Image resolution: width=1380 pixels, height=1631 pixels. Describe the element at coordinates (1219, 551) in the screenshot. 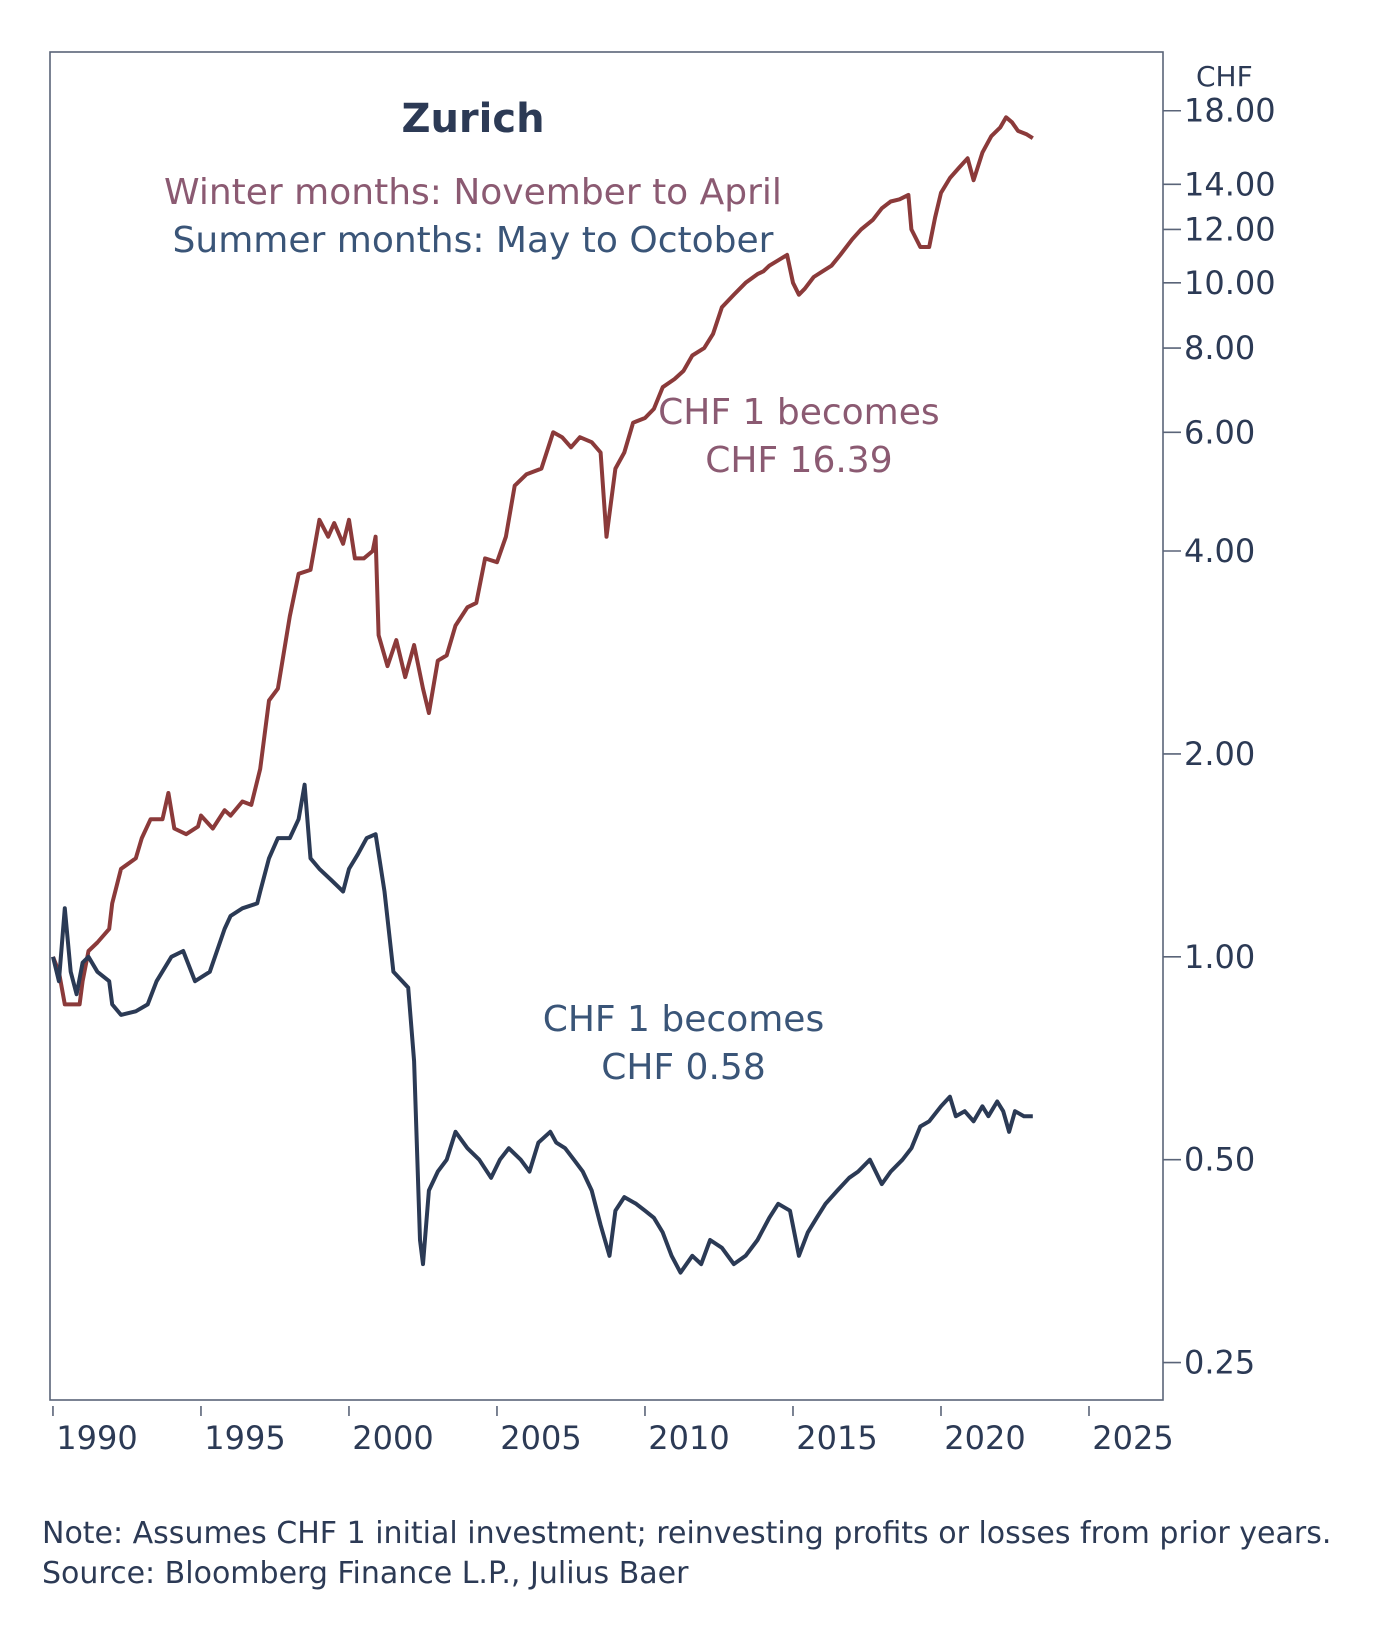

I see `y-tick-label: 4.00` at that location.